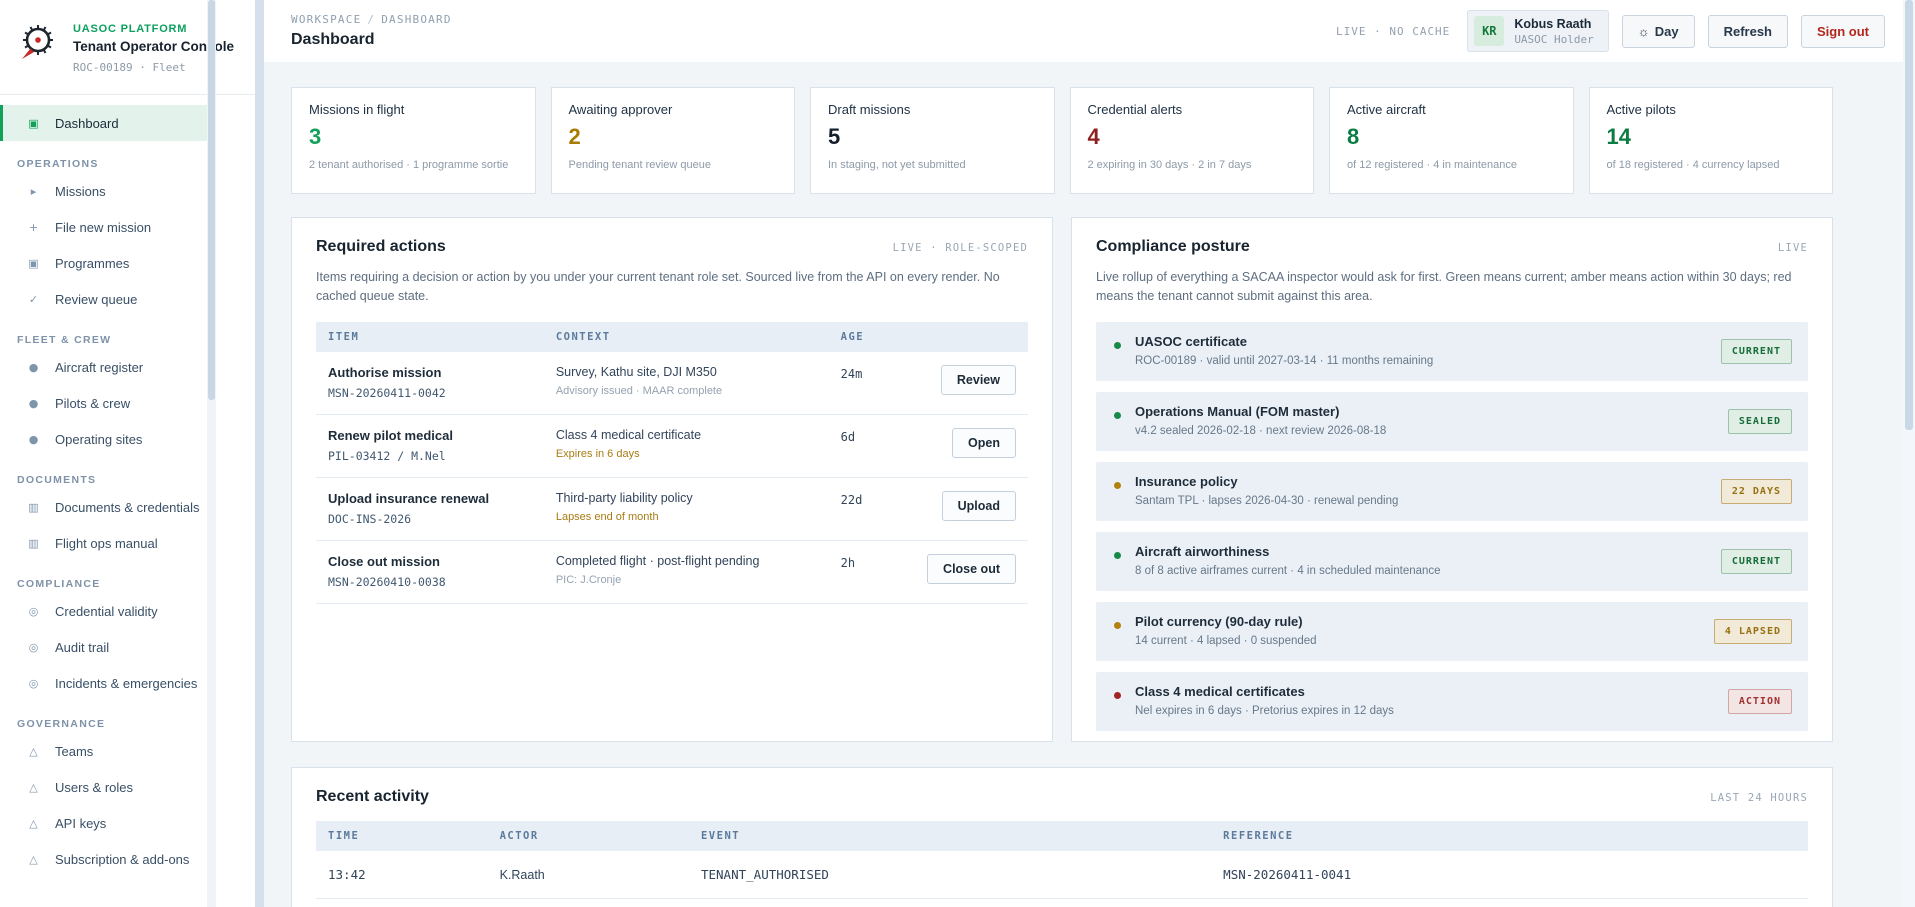 Image resolution: width=1915 pixels, height=907 pixels. Describe the element at coordinates (259, 453) in the screenshot. I see `sidebar-splitter` at that location.